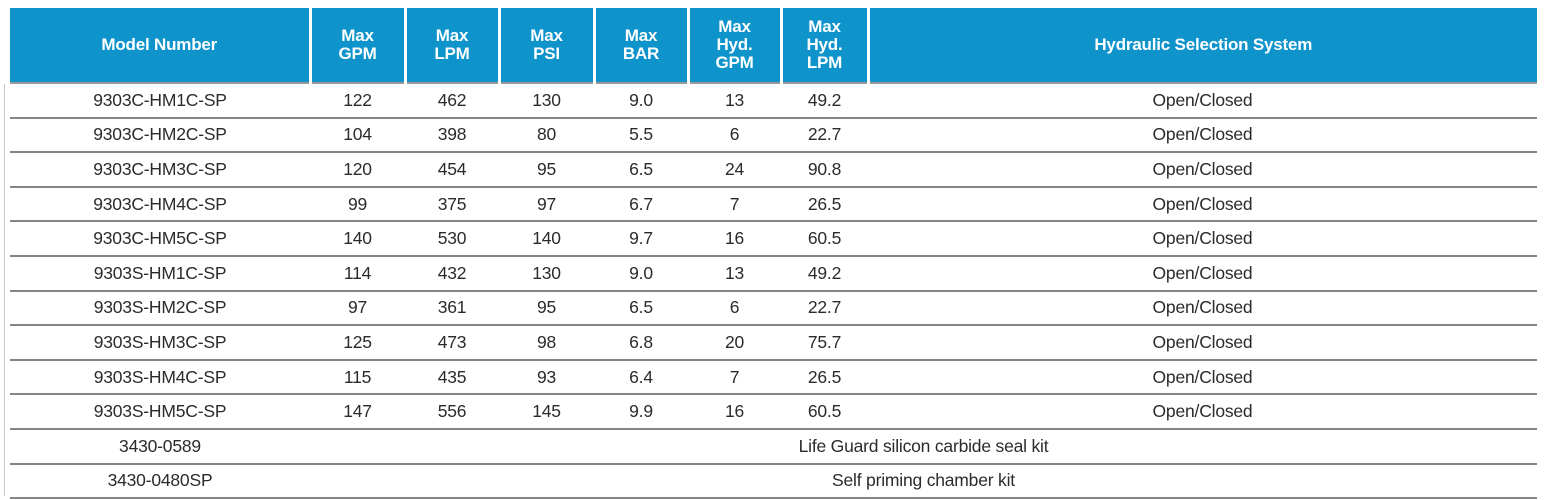  What do you see at coordinates (641, 412) in the screenshot?
I see `cell-max-bar: 9.9` at bounding box center [641, 412].